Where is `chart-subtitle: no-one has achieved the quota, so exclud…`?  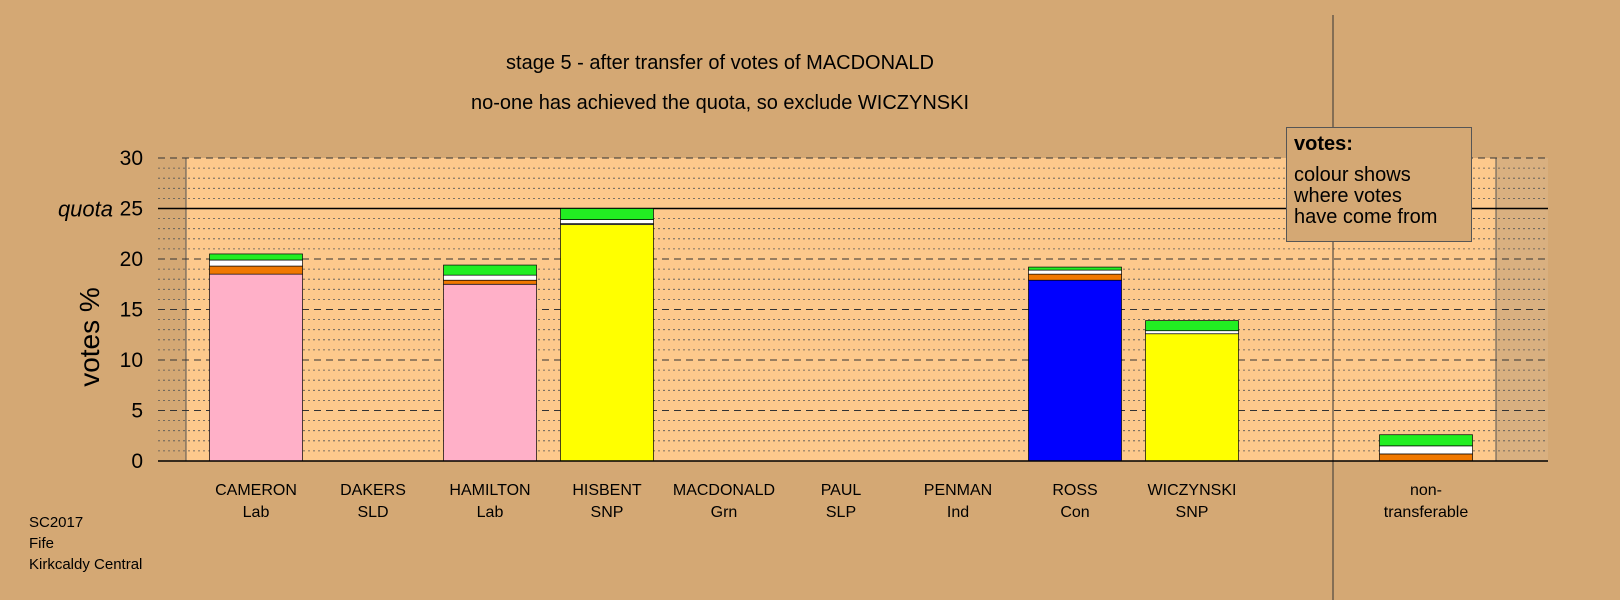 chart-subtitle: no-one has achieved the quota, so exclud… is located at coordinates (720, 103).